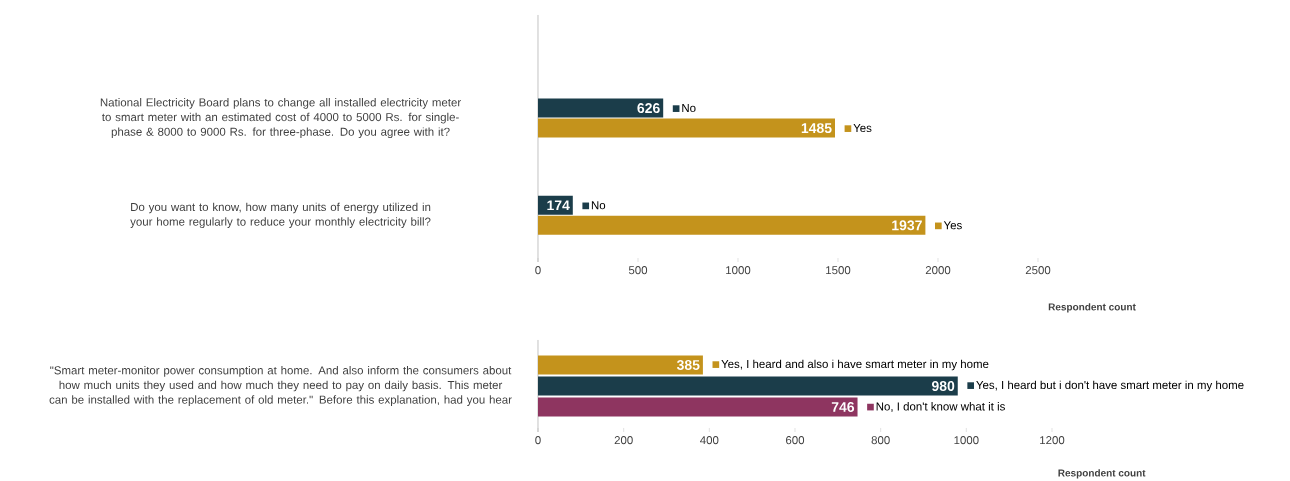 The height and width of the screenshot is (481, 1290). What do you see at coordinates (280, 385) in the screenshot?
I see `y-tick-label: "Smart meter-monitor power consumption at home. And also inform the consumers about how much units they used and how much they need to pay on daily basis. This meter can be installed with the replacement of old meter." Before this explanation, had you hear` at bounding box center [280, 385].